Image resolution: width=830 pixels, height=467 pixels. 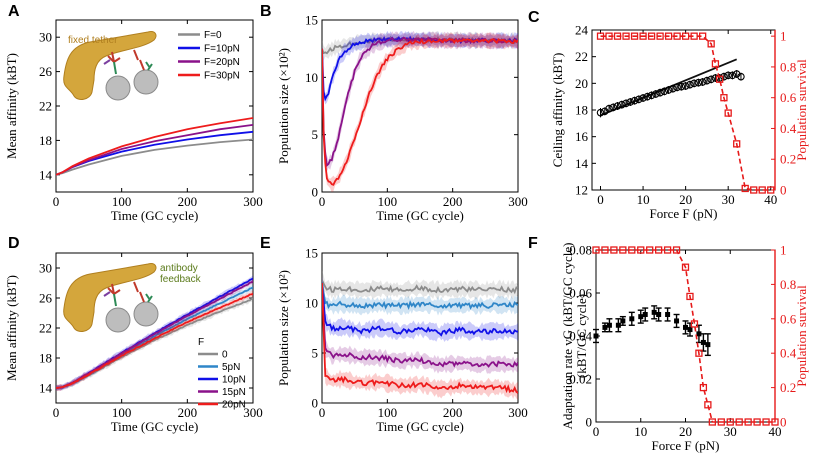 I want to click on tether-link, so click(x=107, y=294).